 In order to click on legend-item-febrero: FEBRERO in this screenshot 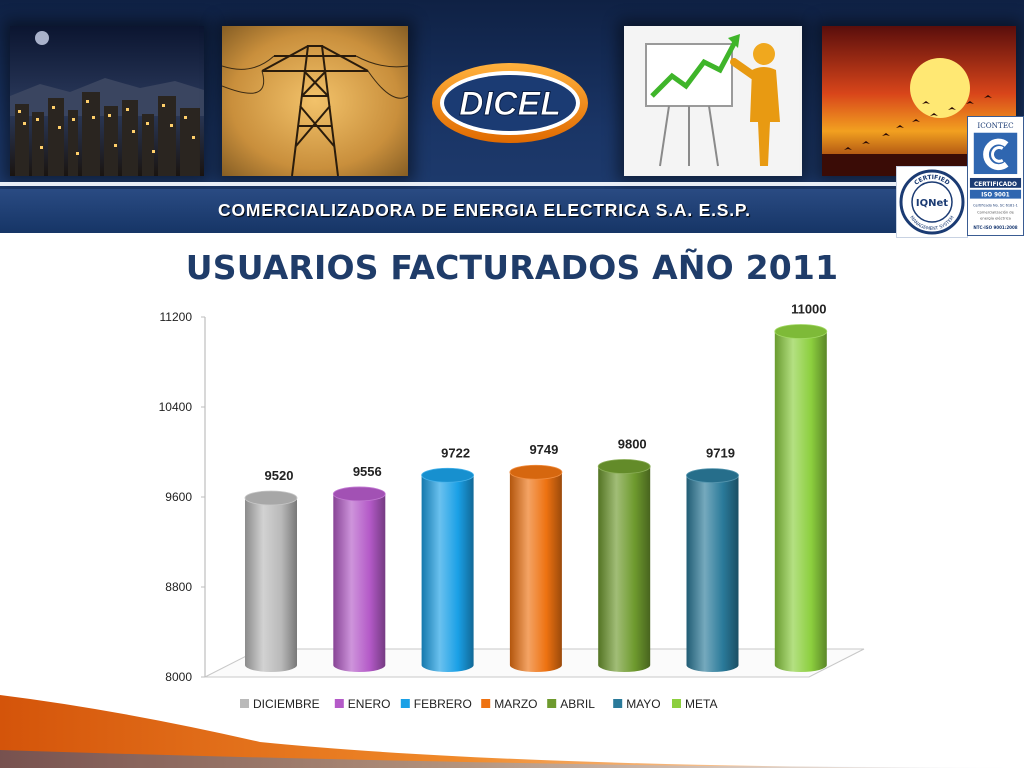, I will do `click(436, 704)`.